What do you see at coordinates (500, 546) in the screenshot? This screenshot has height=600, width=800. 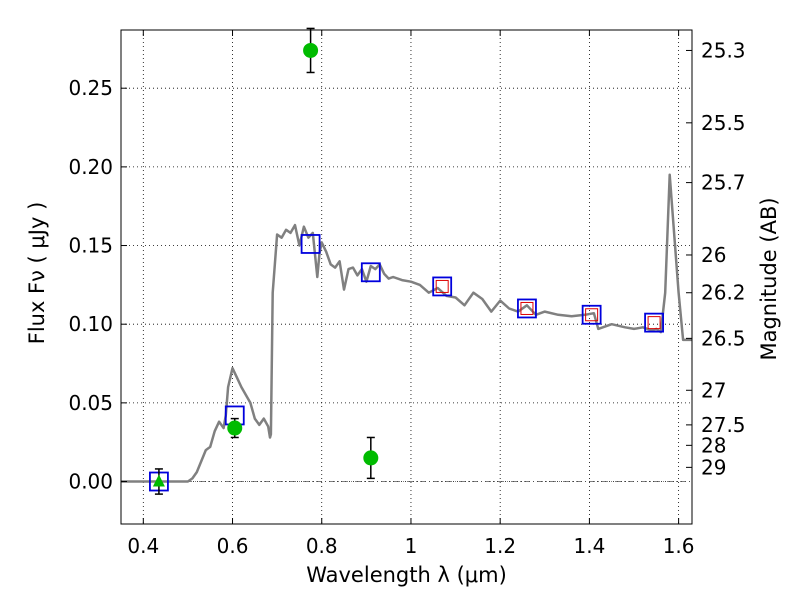 I see `x-tick-label: 1.2` at bounding box center [500, 546].